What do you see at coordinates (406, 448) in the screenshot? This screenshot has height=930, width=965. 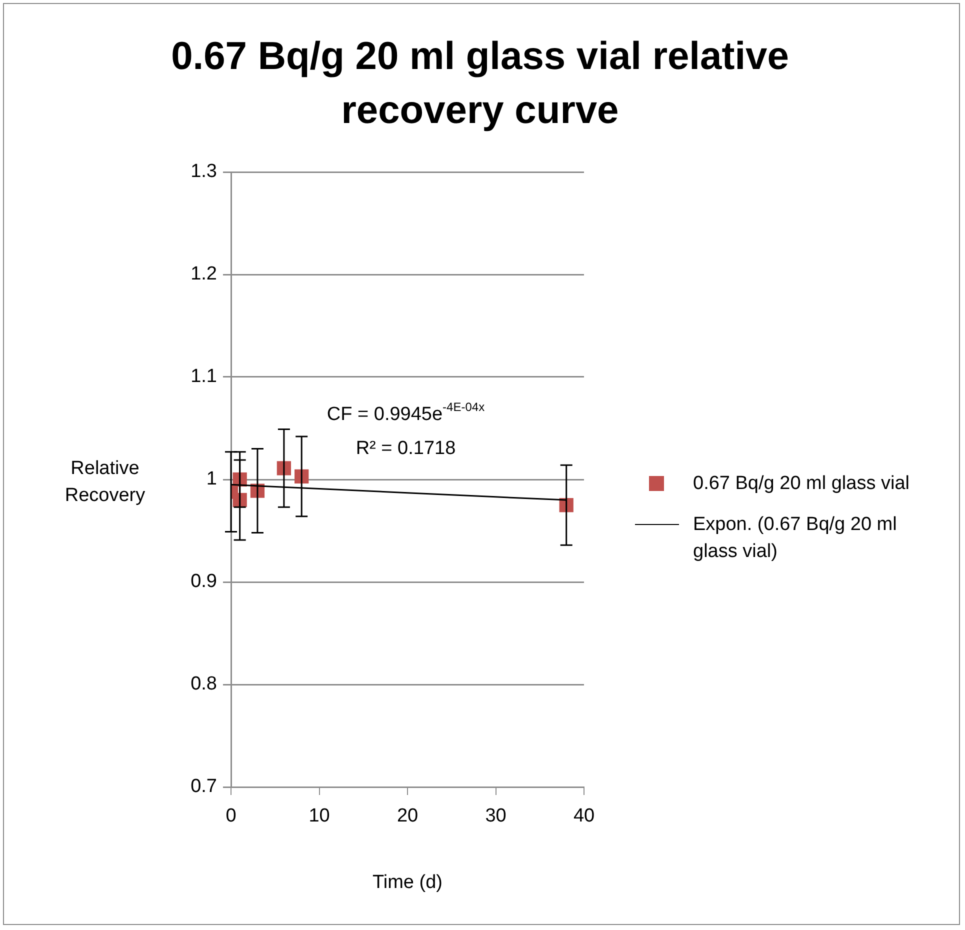 I see `annotation: R² = 0.1718` at bounding box center [406, 448].